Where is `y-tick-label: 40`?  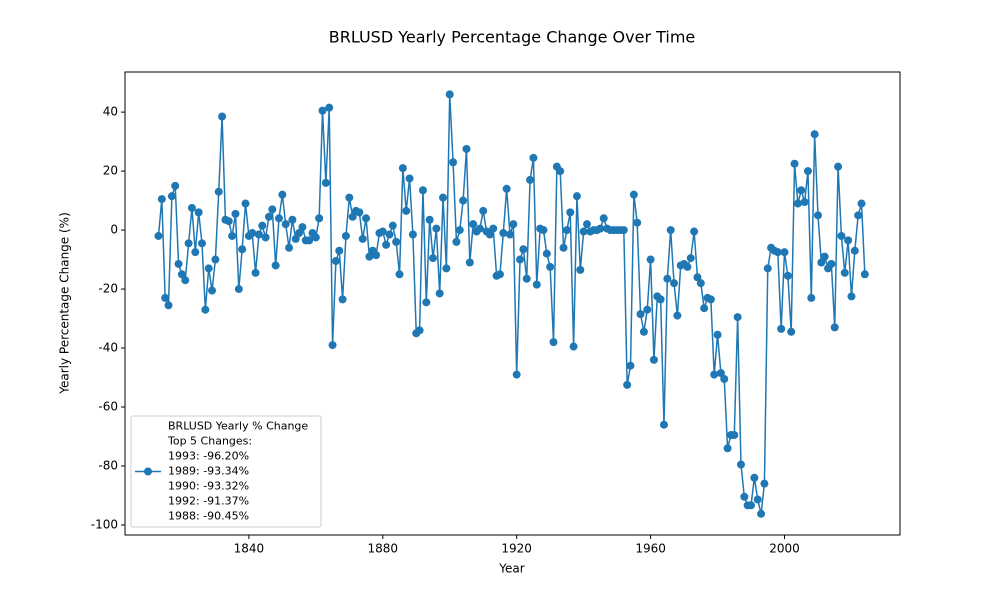 y-tick-label: 40 is located at coordinates (110, 112).